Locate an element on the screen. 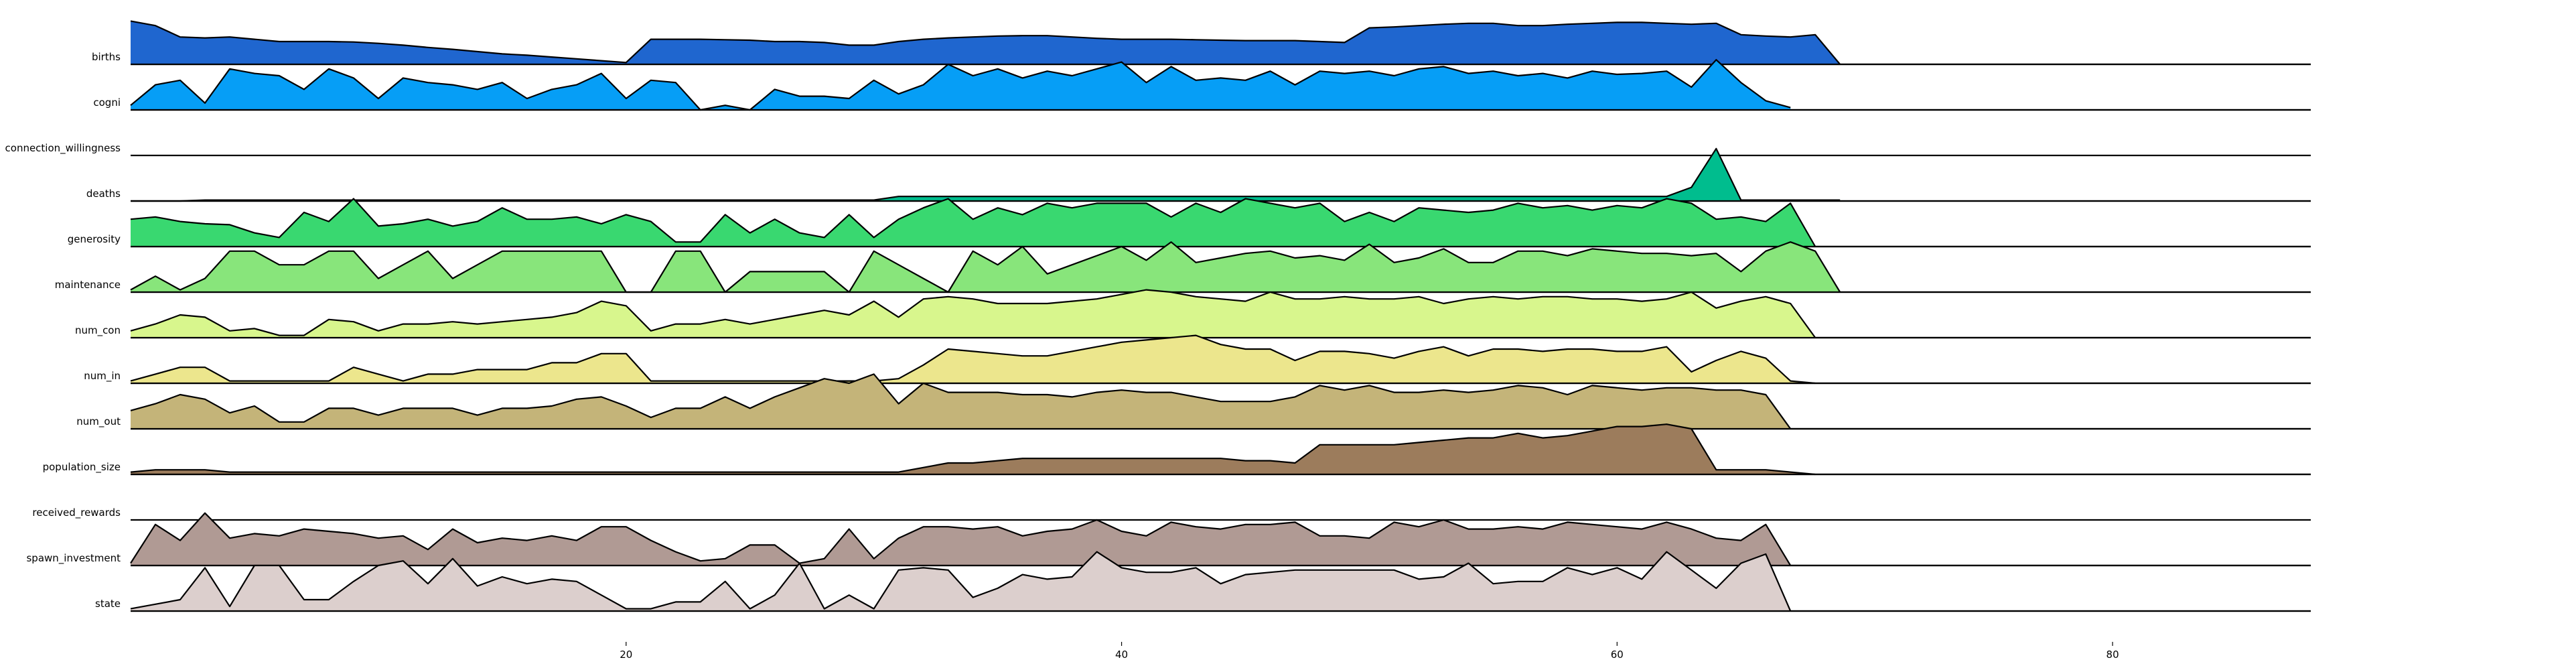 The image size is (2576, 670). line-spawn_investment is located at coordinates (961, 539).